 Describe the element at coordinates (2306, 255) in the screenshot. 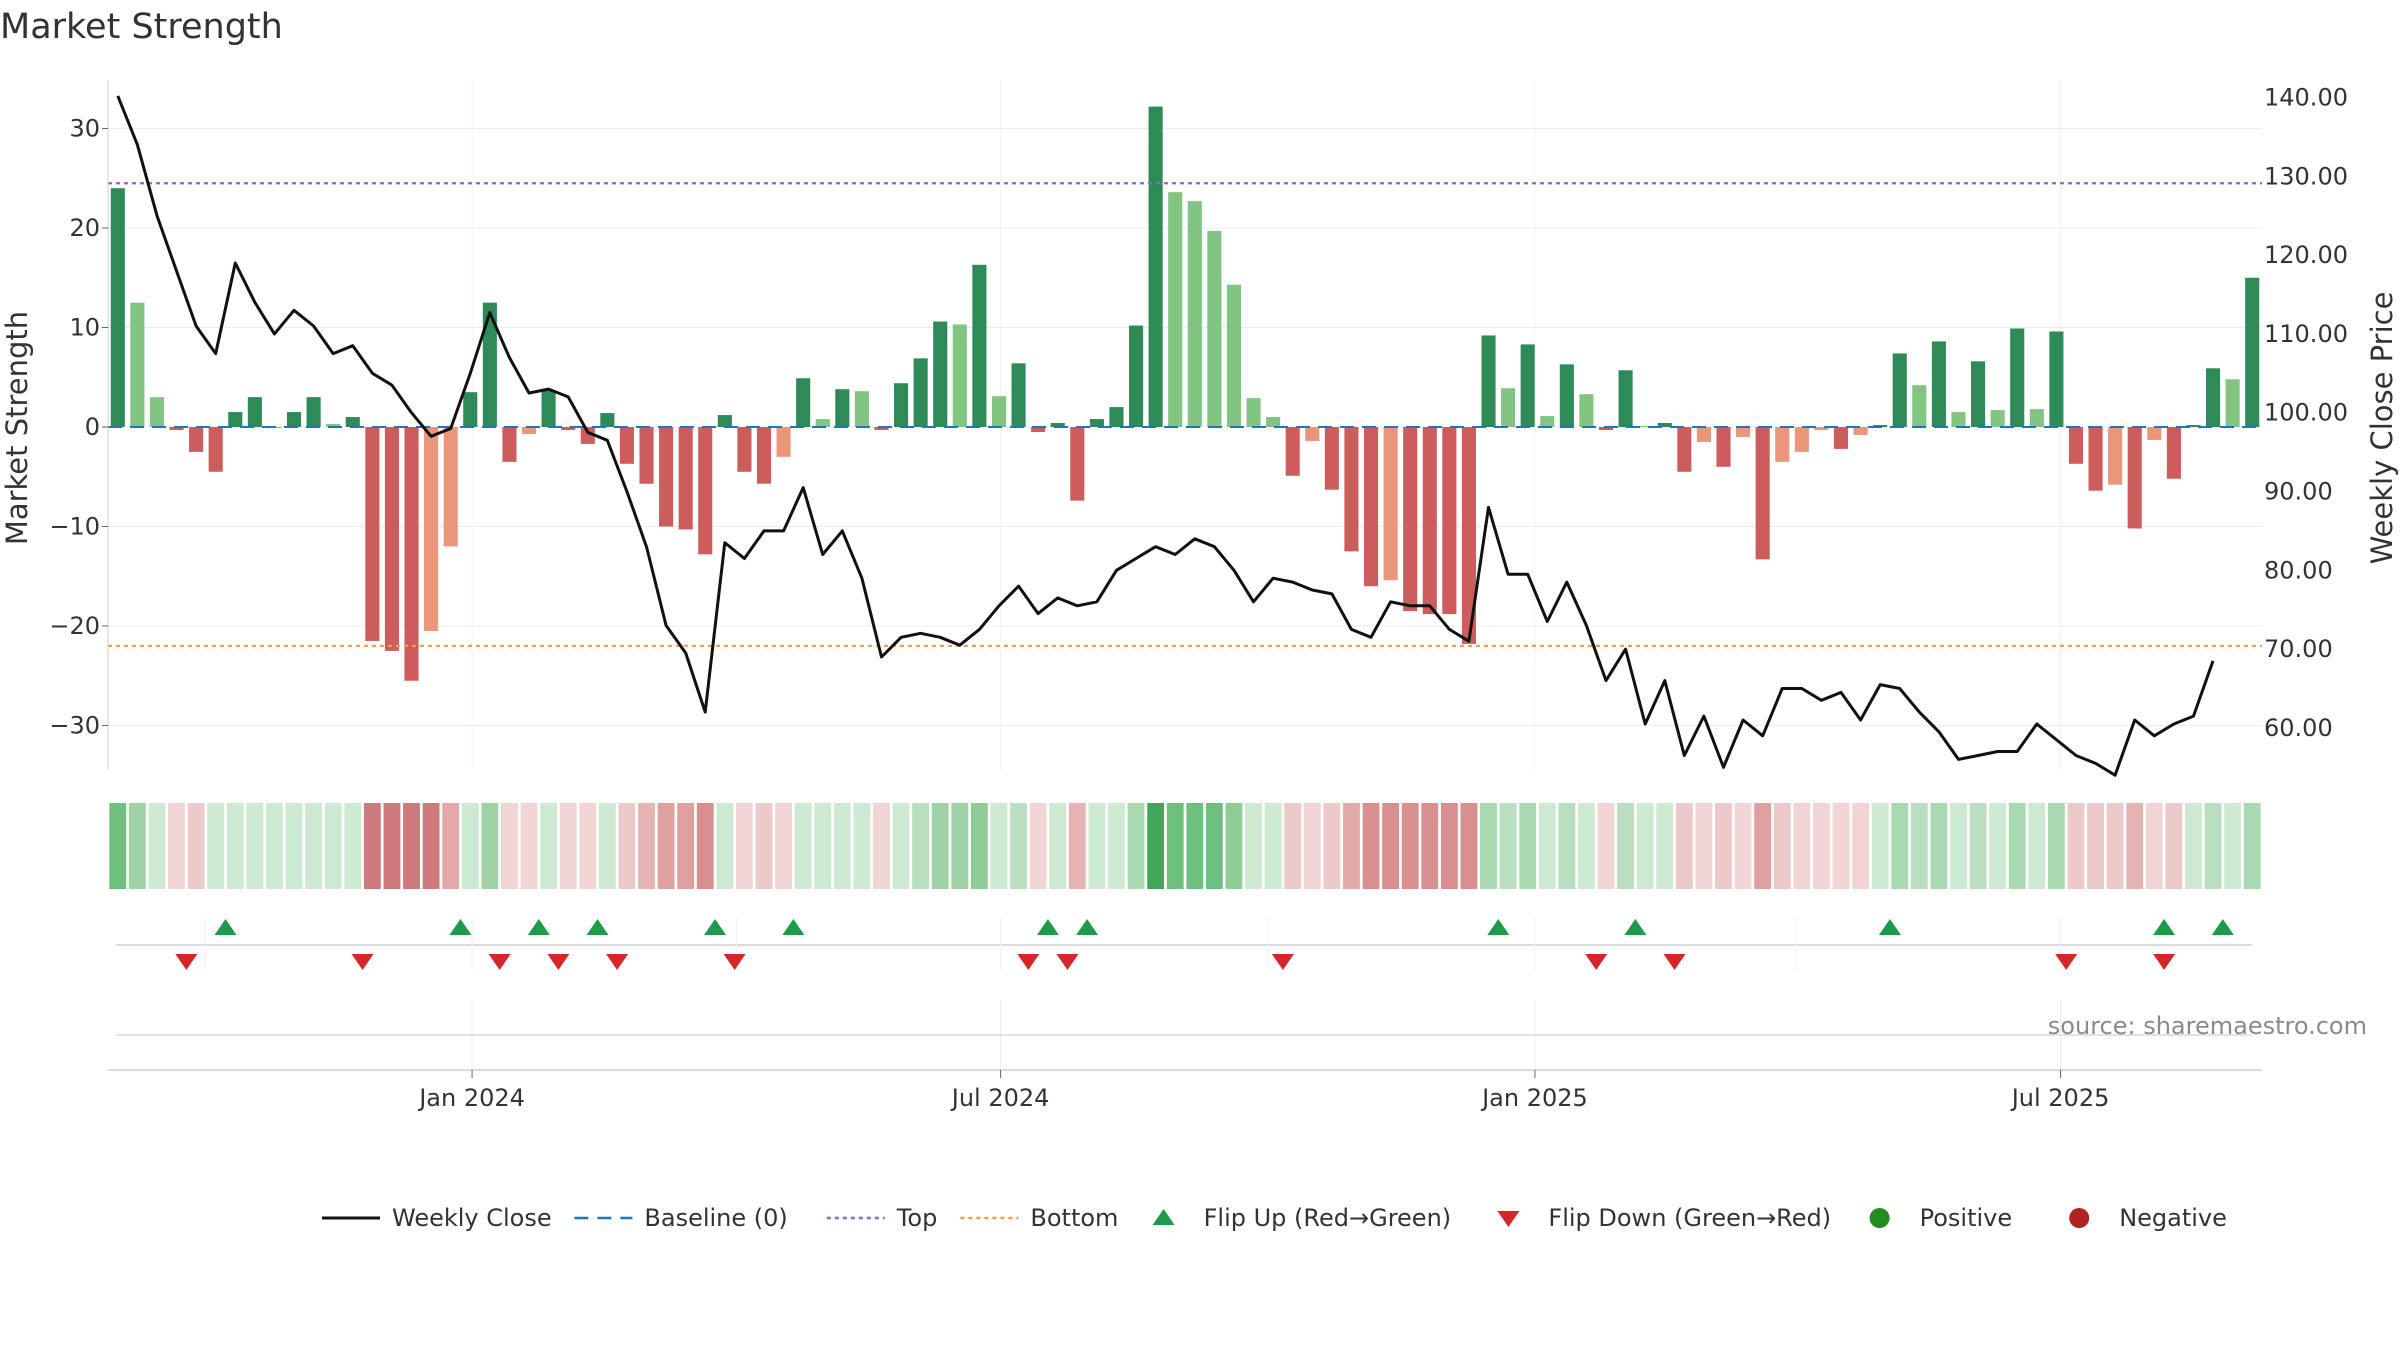

I see `y-right-tick-label: 120.00` at that location.